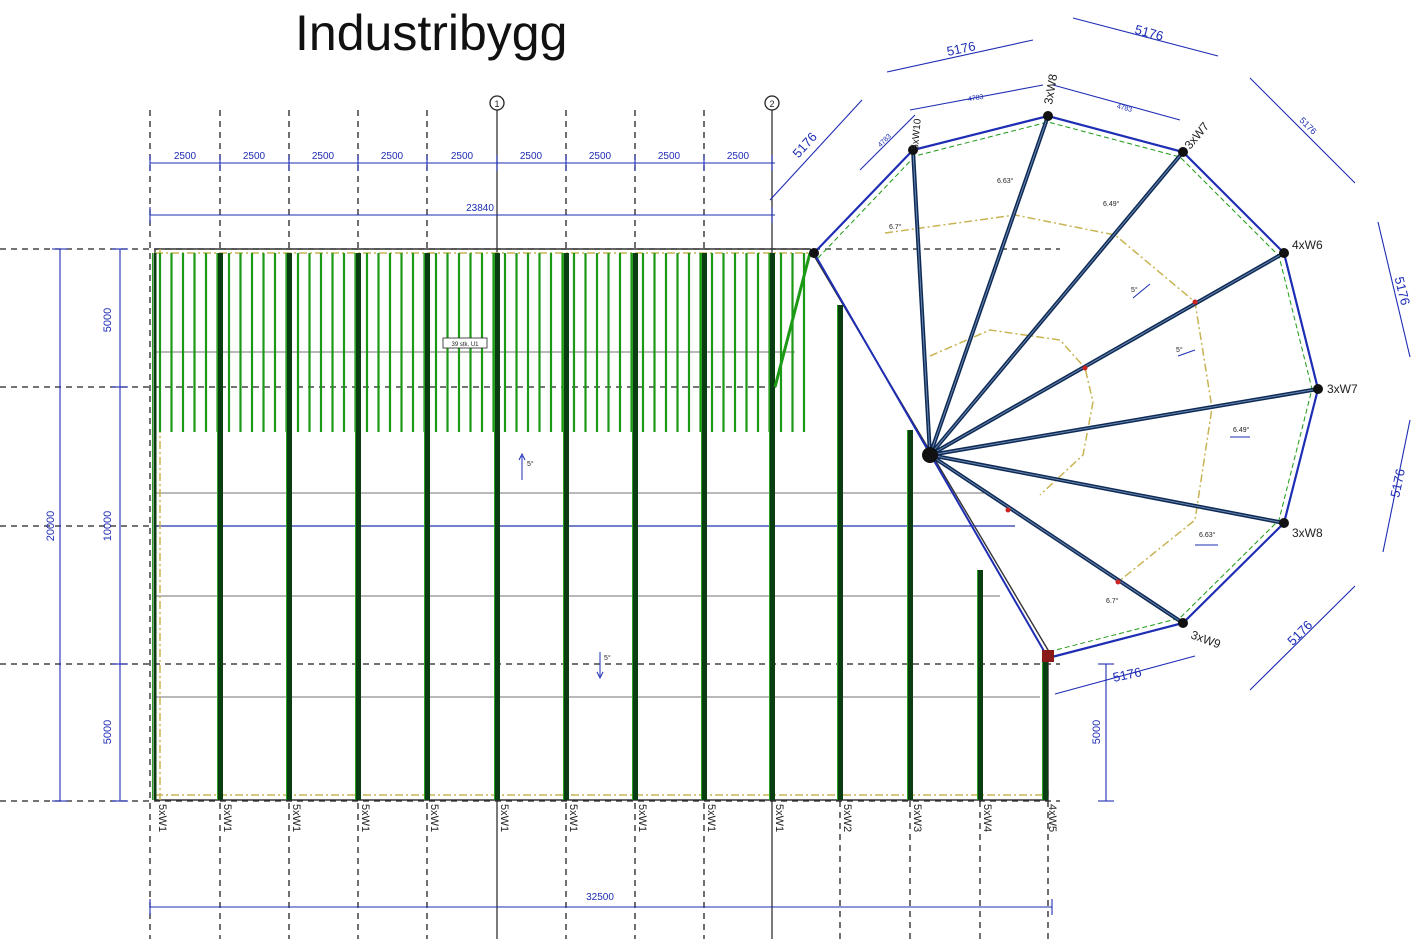  What do you see at coordinates (987, 818) in the screenshot?
I see `column-label: 5xW4` at bounding box center [987, 818].